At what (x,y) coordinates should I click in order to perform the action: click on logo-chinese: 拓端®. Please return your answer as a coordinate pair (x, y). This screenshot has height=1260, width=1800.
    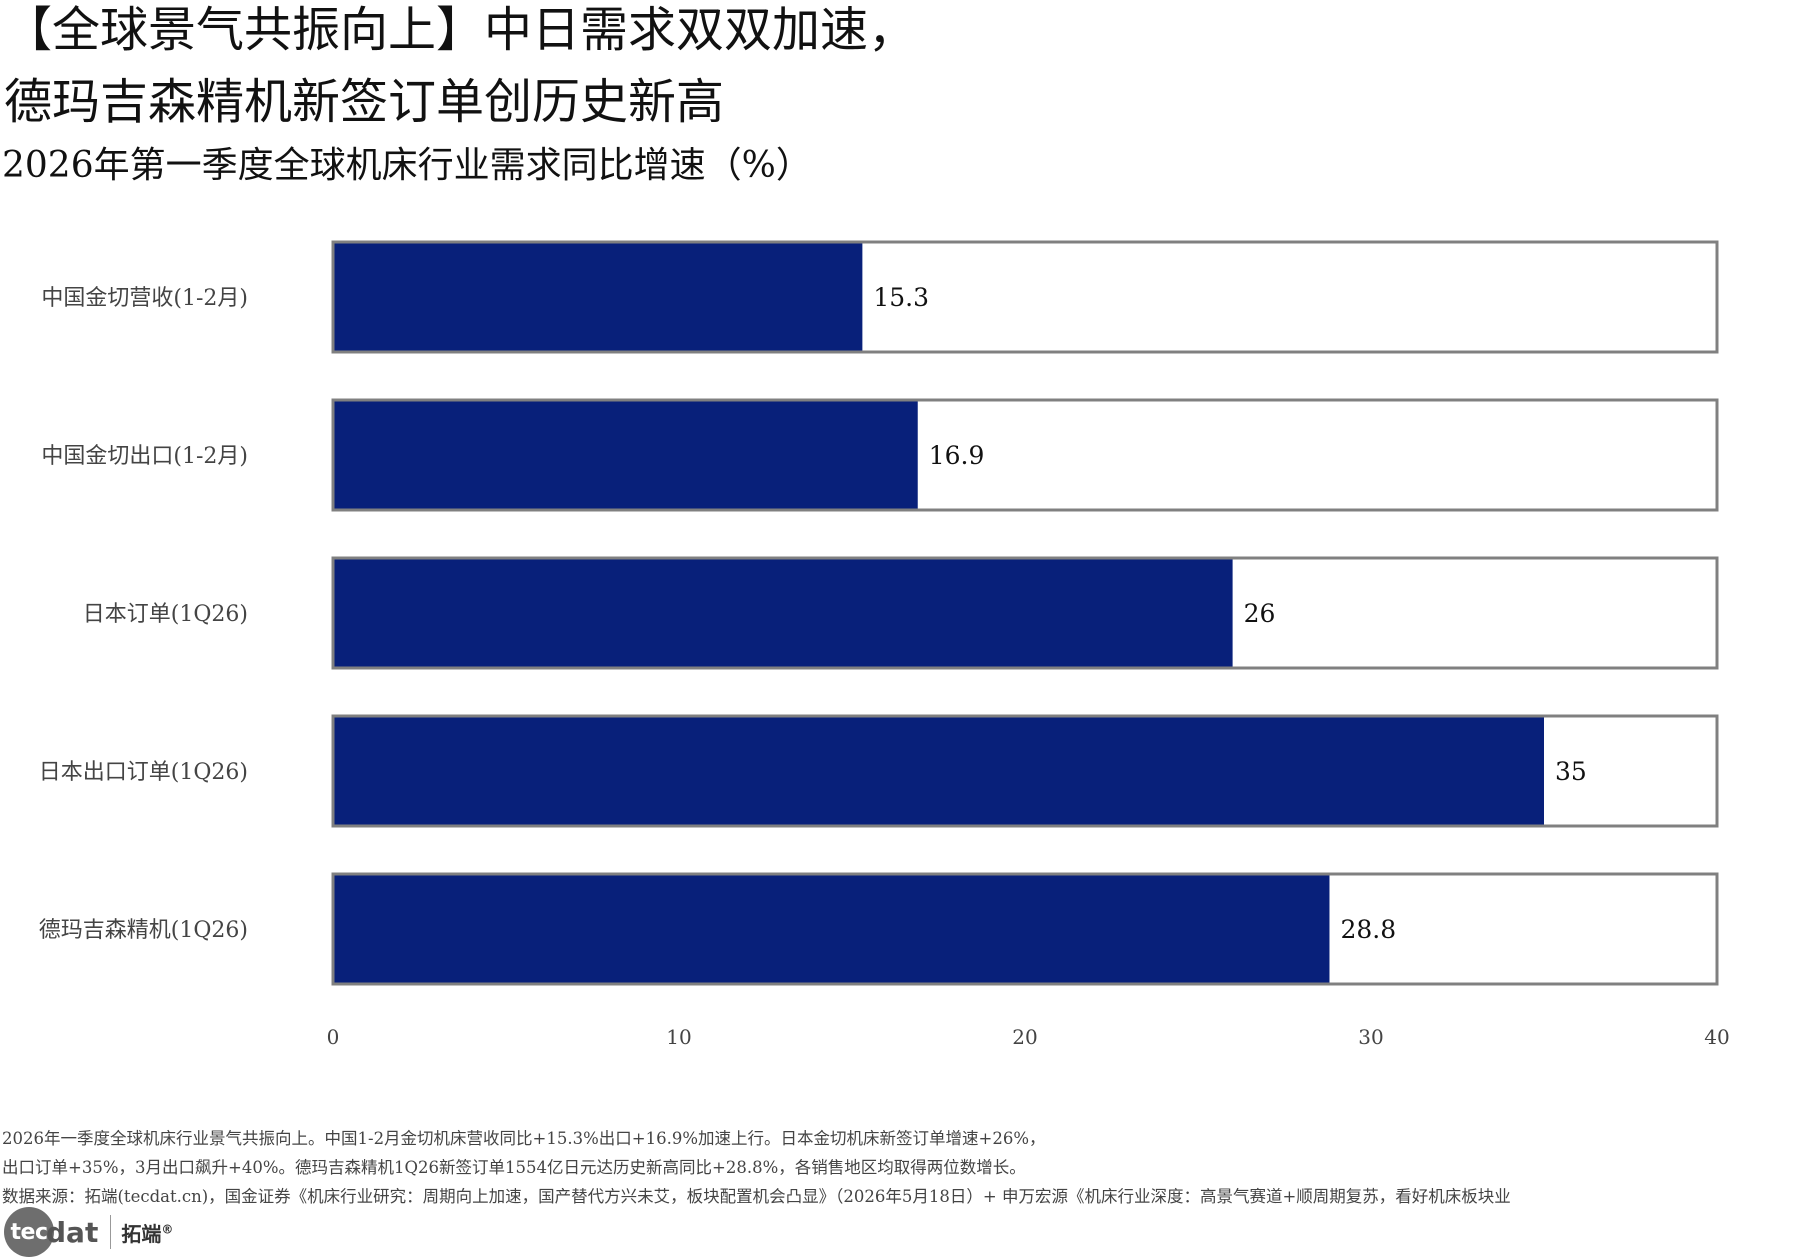
    Looking at the image, I should click on (147, 1232).